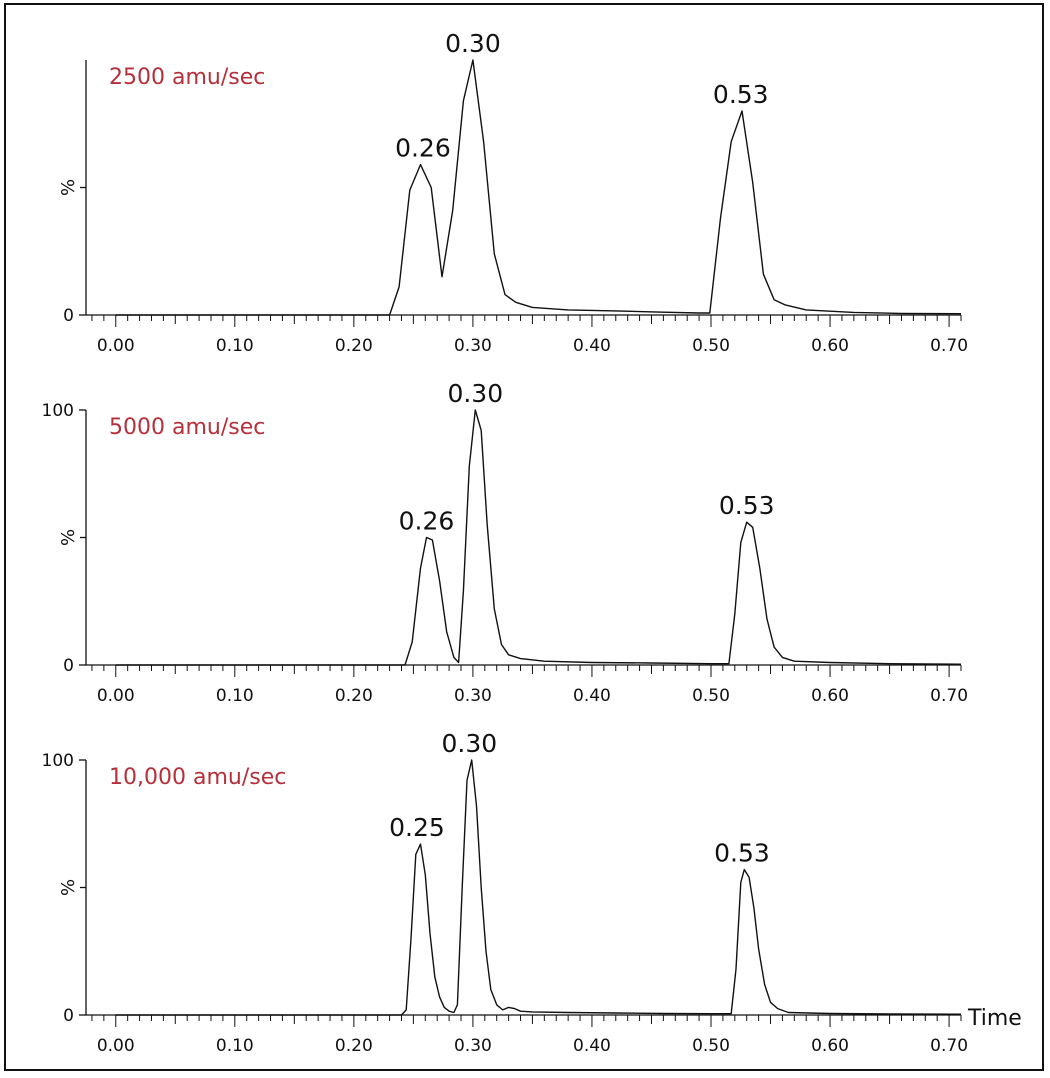 The width and height of the screenshot is (1050, 1078). I want to click on scan-rate-label: 5000 amu/sec, so click(187, 427).